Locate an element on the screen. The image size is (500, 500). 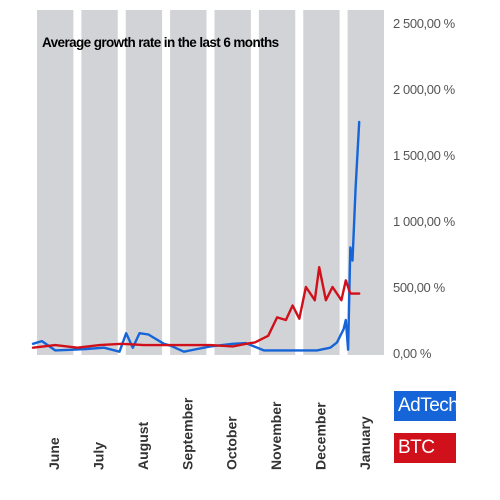
y-tick-label: 1 500,00 % is located at coordinates (424, 155).